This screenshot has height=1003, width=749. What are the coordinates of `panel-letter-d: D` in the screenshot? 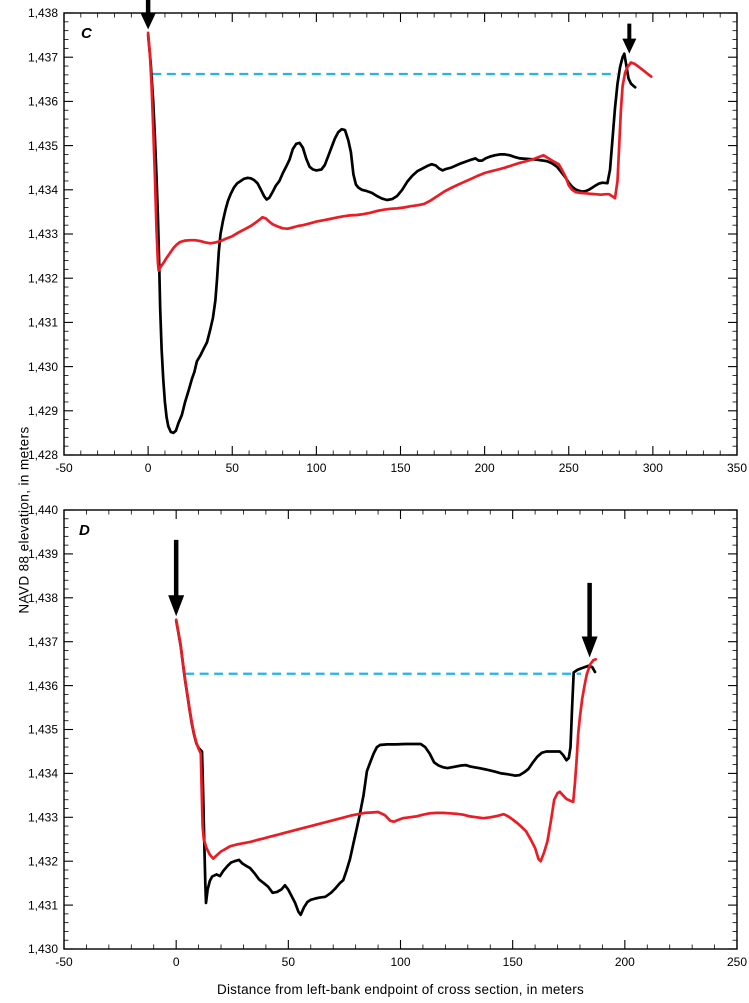 It's located at (84, 530).